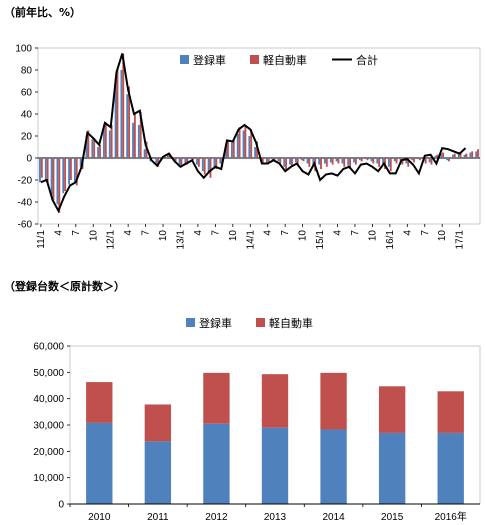  What do you see at coordinates (48, 399) in the screenshot?
I see `y-tick-label: 40,000` at bounding box center [48, 399].